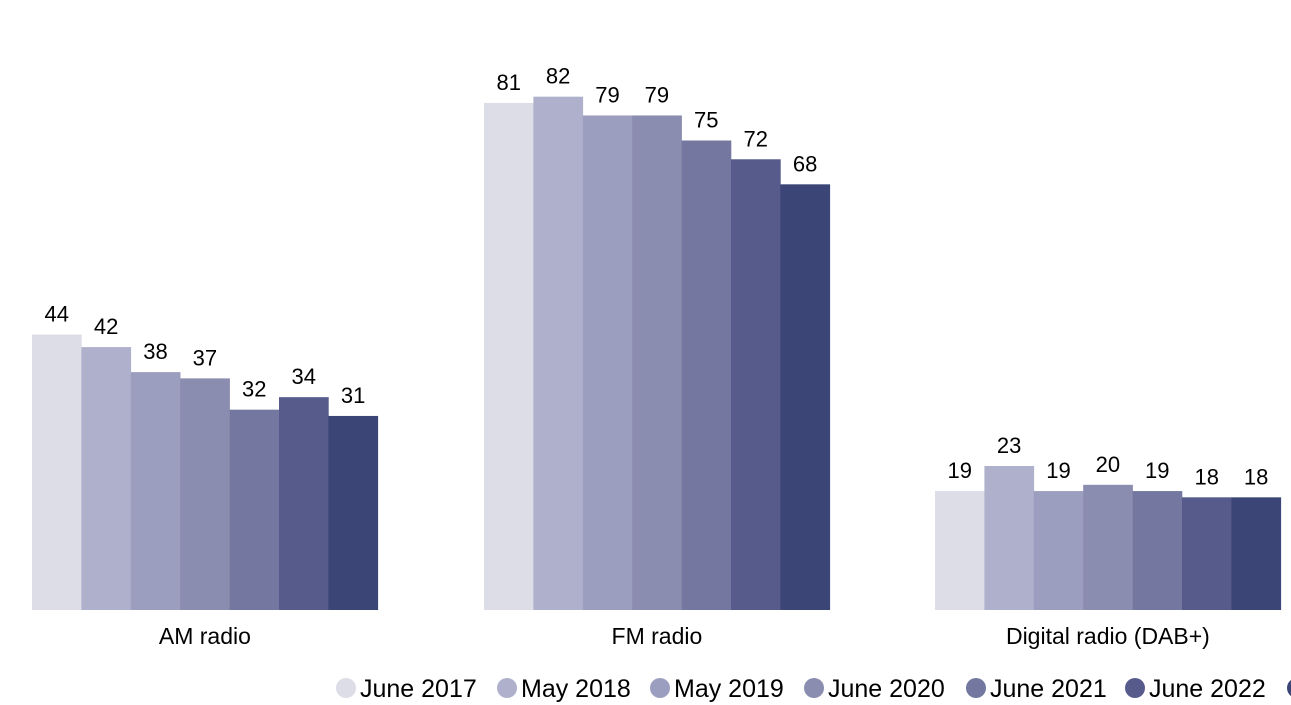 This screenshot has height=705, width=1291. I want to click on legend-label-3: June 2020, so click(886, 689).